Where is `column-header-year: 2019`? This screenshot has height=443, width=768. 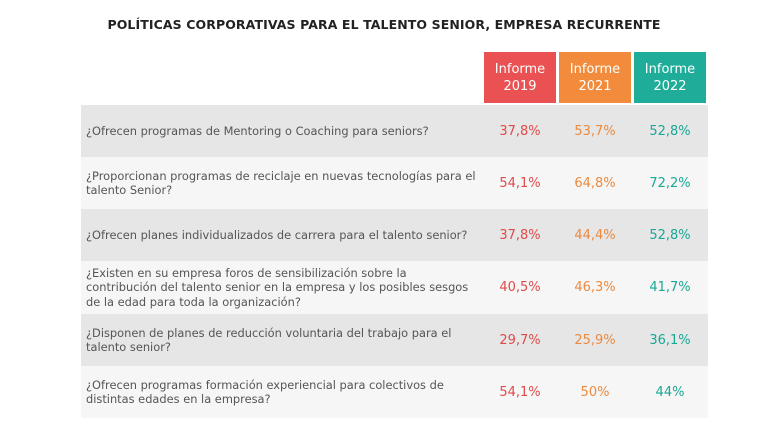
column-header-year: 2019 is located at coordinates (520, 86).